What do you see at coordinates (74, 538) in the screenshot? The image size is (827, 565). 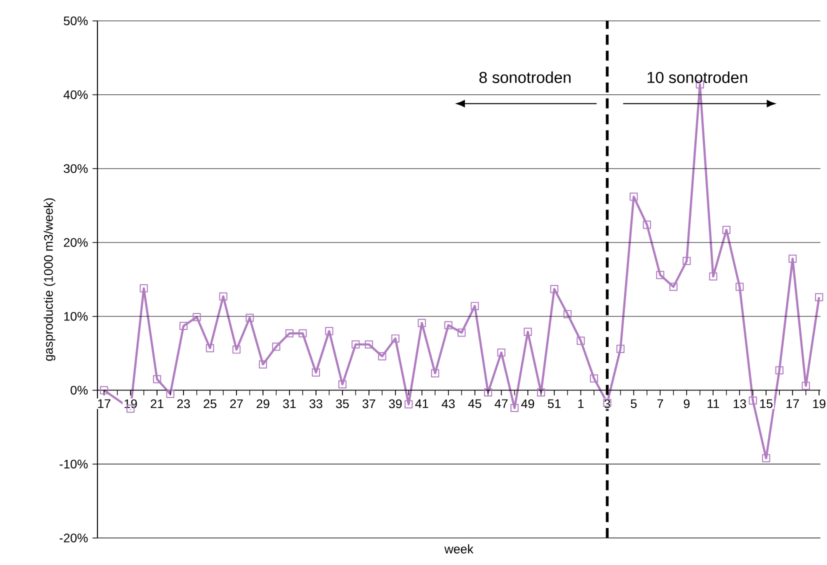 I see `y-tick-label: -20%` at bounding box center [74, 538].